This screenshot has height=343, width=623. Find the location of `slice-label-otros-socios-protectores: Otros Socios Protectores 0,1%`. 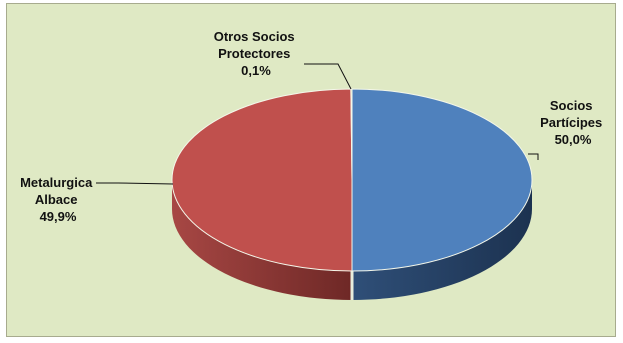

slice-label-otros-socios-protectores: Otros Socios Protectores 0,1% is located at coordinates (256, 53).